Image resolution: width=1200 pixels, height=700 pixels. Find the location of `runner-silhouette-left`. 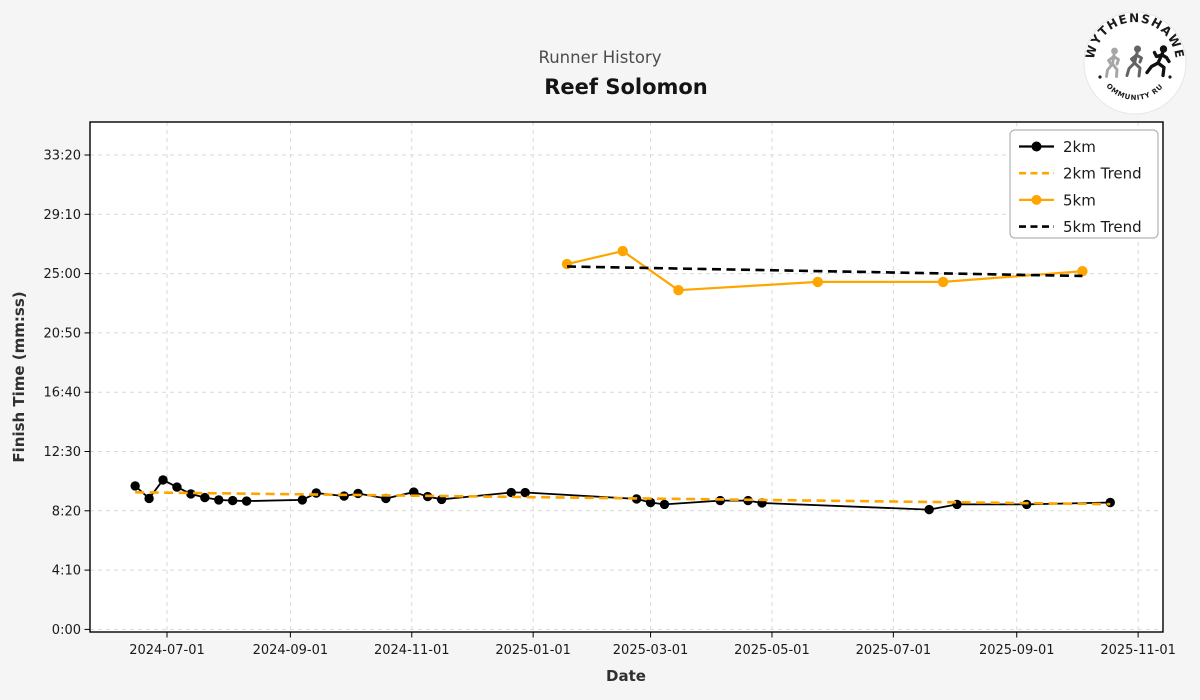

runner-silhouette-left is located at coordinates (1112, 62).